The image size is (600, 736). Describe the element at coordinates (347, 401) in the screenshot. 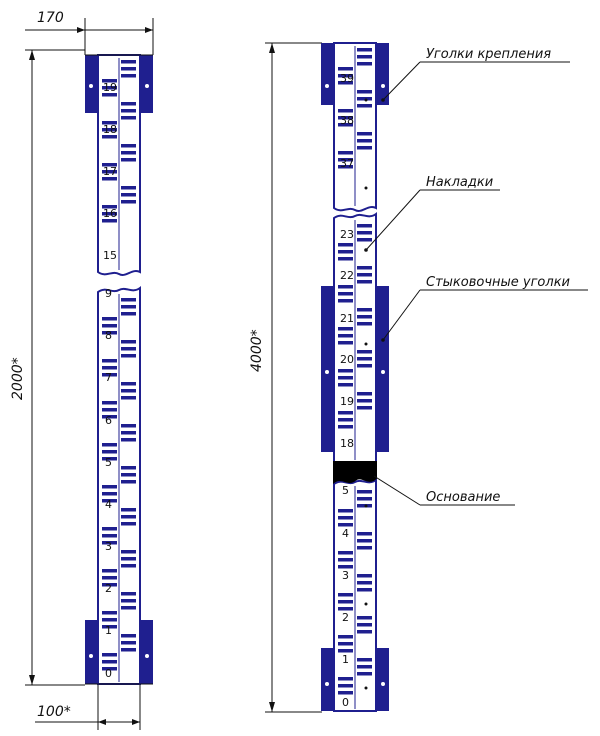

I see `right-rod-number: 19` at that location.